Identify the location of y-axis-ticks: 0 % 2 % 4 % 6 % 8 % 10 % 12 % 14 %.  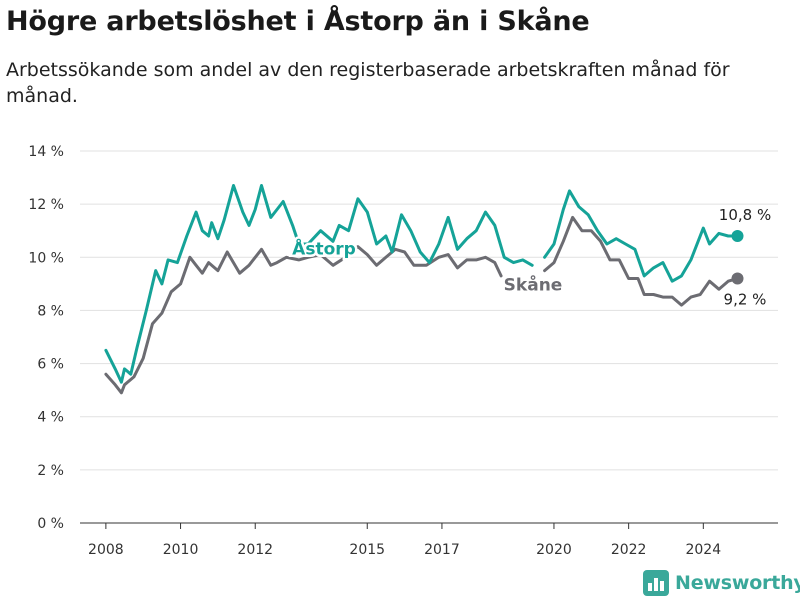
(46, 338).